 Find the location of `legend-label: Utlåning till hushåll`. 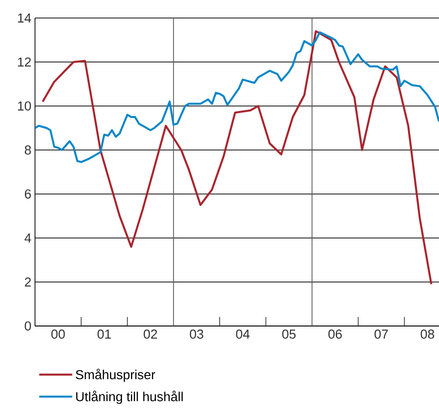

legend-label: Utlåning till hushåll is located at coordinates (129, 397).